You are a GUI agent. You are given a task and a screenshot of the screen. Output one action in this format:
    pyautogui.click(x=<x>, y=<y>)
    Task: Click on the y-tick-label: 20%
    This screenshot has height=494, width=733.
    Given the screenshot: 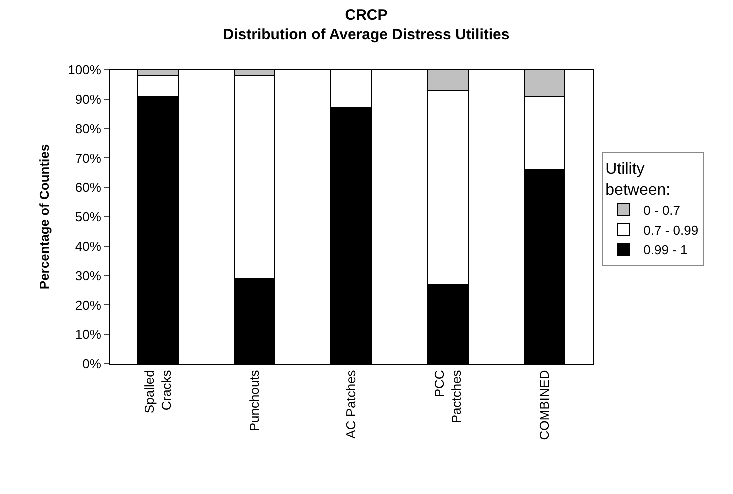 What is the action you would take?
    pyautogui.click(x=88, y=305)
    